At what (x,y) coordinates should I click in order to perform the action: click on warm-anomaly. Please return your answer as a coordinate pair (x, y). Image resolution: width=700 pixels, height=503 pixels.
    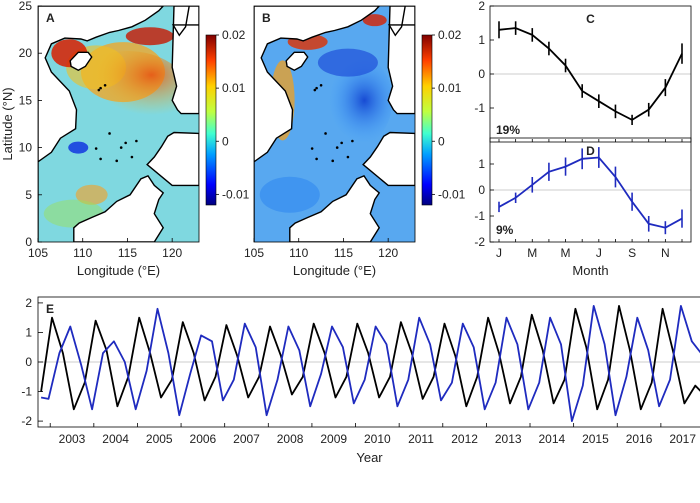
    Looking at the image, I should click on (91, 194).